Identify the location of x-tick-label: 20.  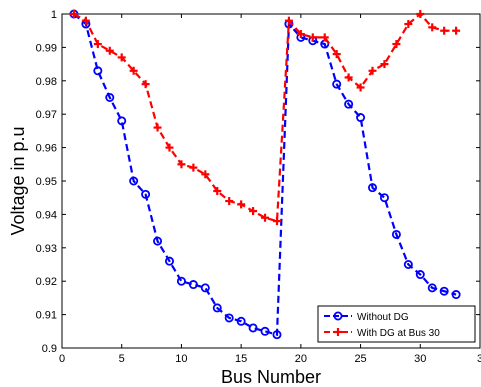
(301, 359).